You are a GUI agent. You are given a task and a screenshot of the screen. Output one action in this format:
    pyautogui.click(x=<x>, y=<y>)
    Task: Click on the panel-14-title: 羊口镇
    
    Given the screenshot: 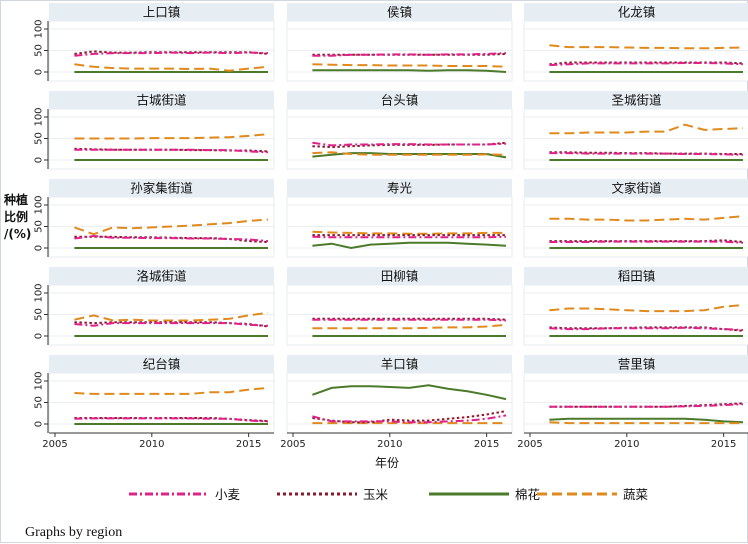 What is the action you would take?
    pyautogui.click(x=400, y=364)
    